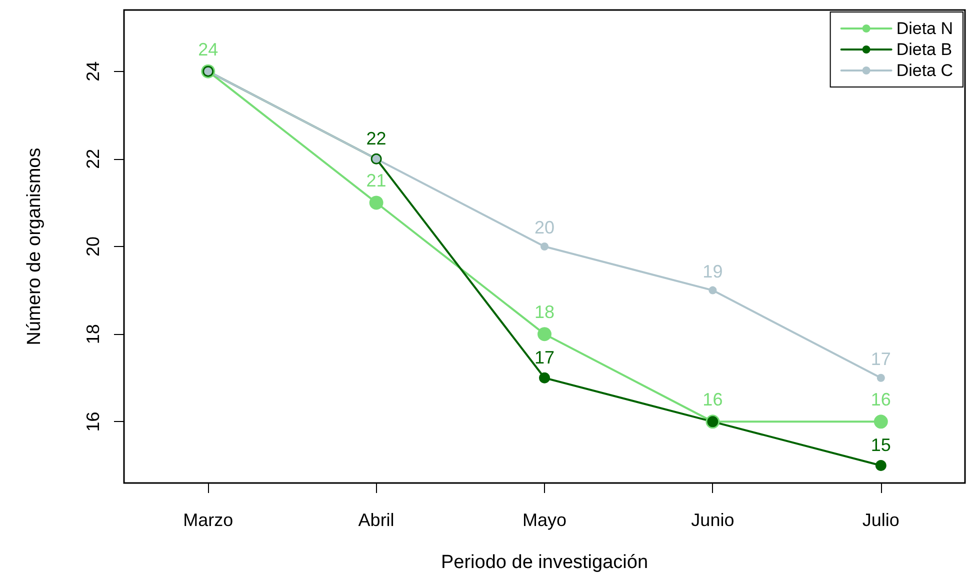 This screenshot has width=975, height=583. I want to click on data-label: 22, so click(376, 138).